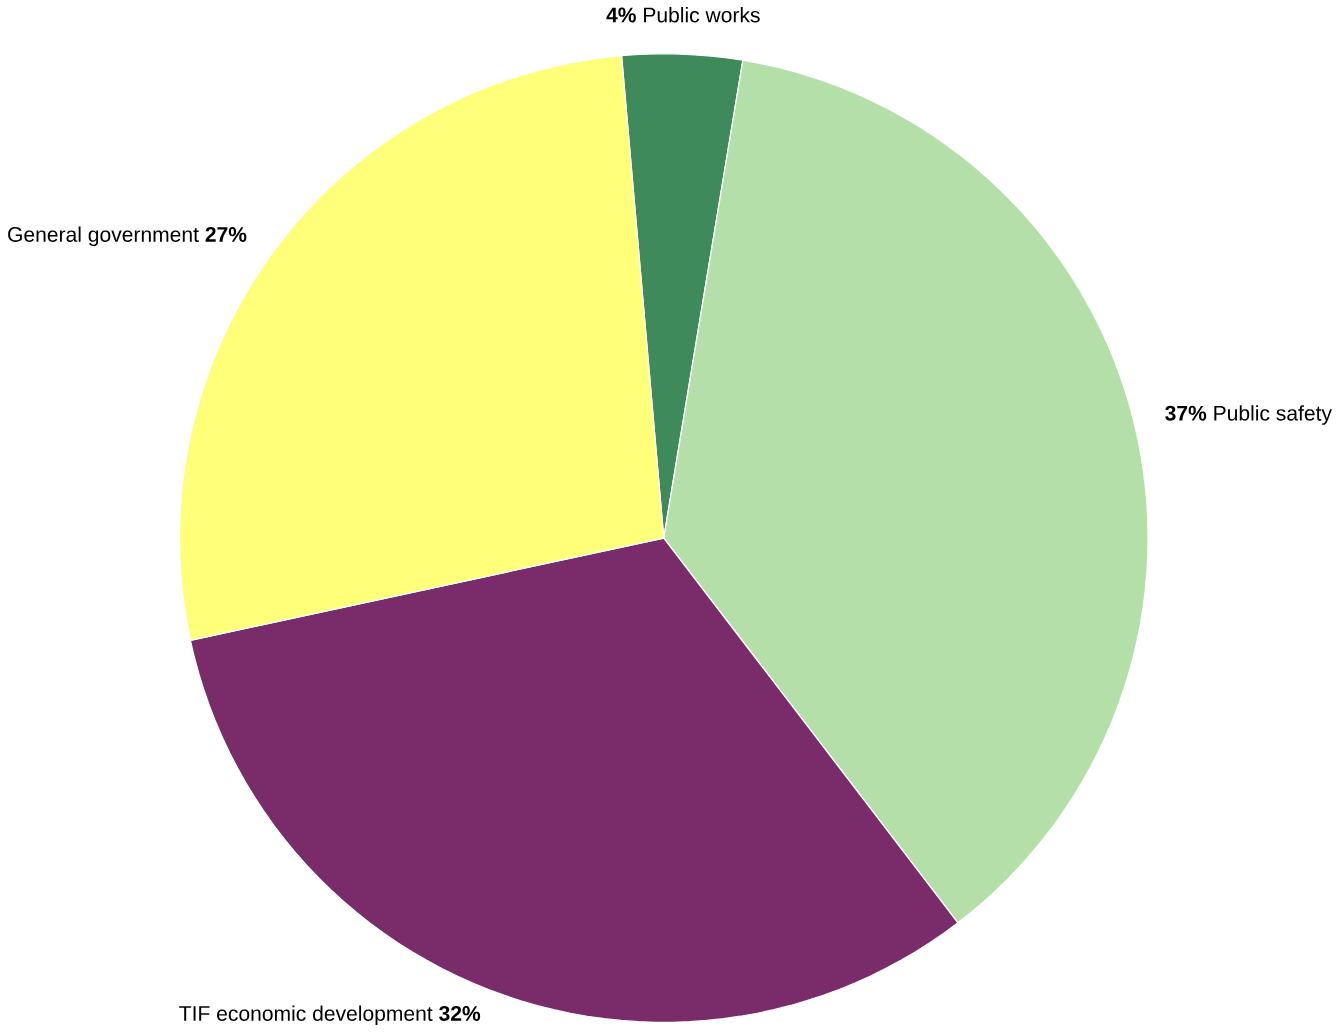 The image size is (1339, 1032). Describe the element at coordinates (226, 234) in the screenshot. I see `data-label: 27%` at that location.